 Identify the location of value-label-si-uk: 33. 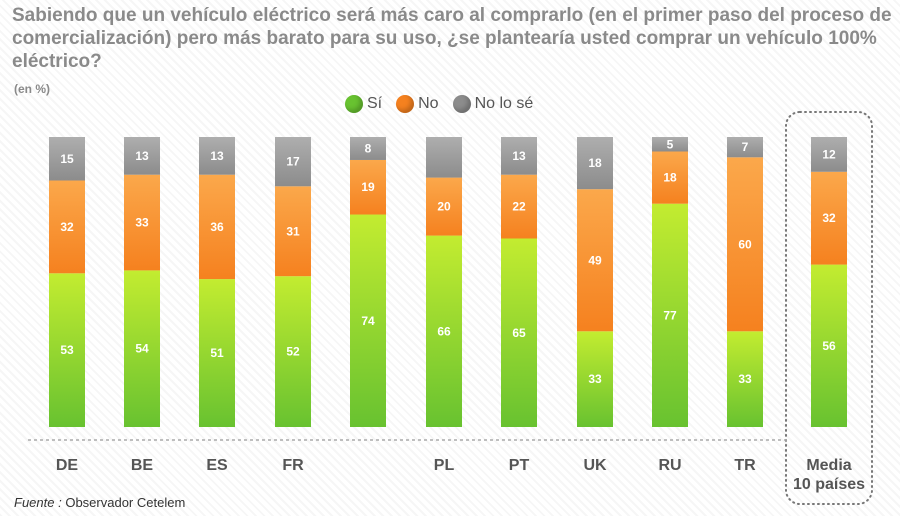
(595, 379).